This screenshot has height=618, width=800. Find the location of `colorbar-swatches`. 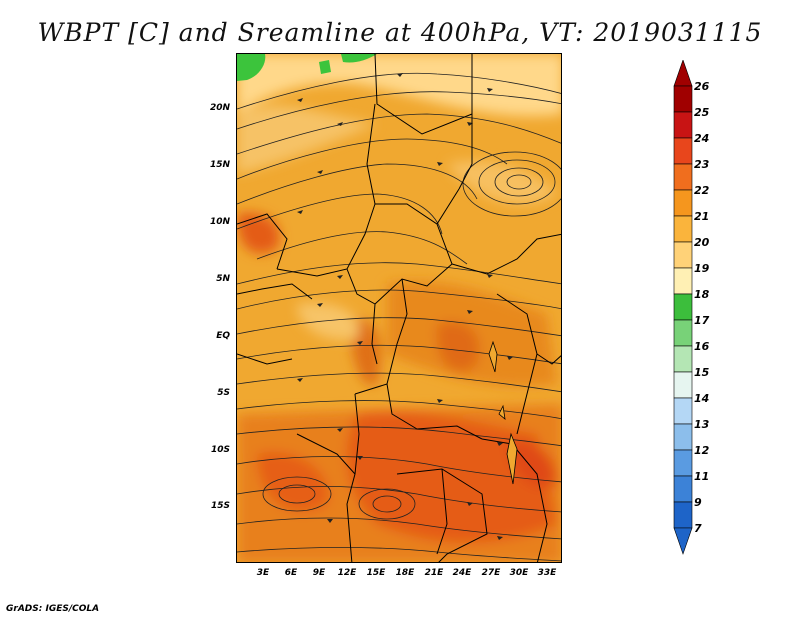

colorbar-swatches is located at coordinates (683, 307).